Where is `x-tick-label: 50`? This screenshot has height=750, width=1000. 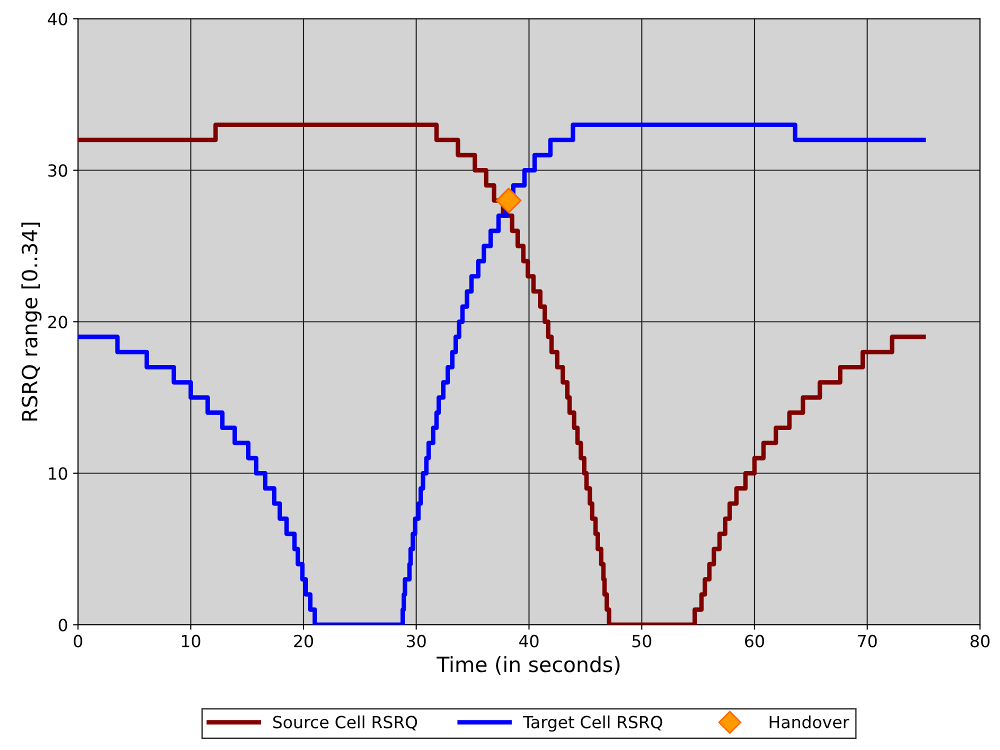
x-tick-label: 50 is located at coordinates (642, 641).